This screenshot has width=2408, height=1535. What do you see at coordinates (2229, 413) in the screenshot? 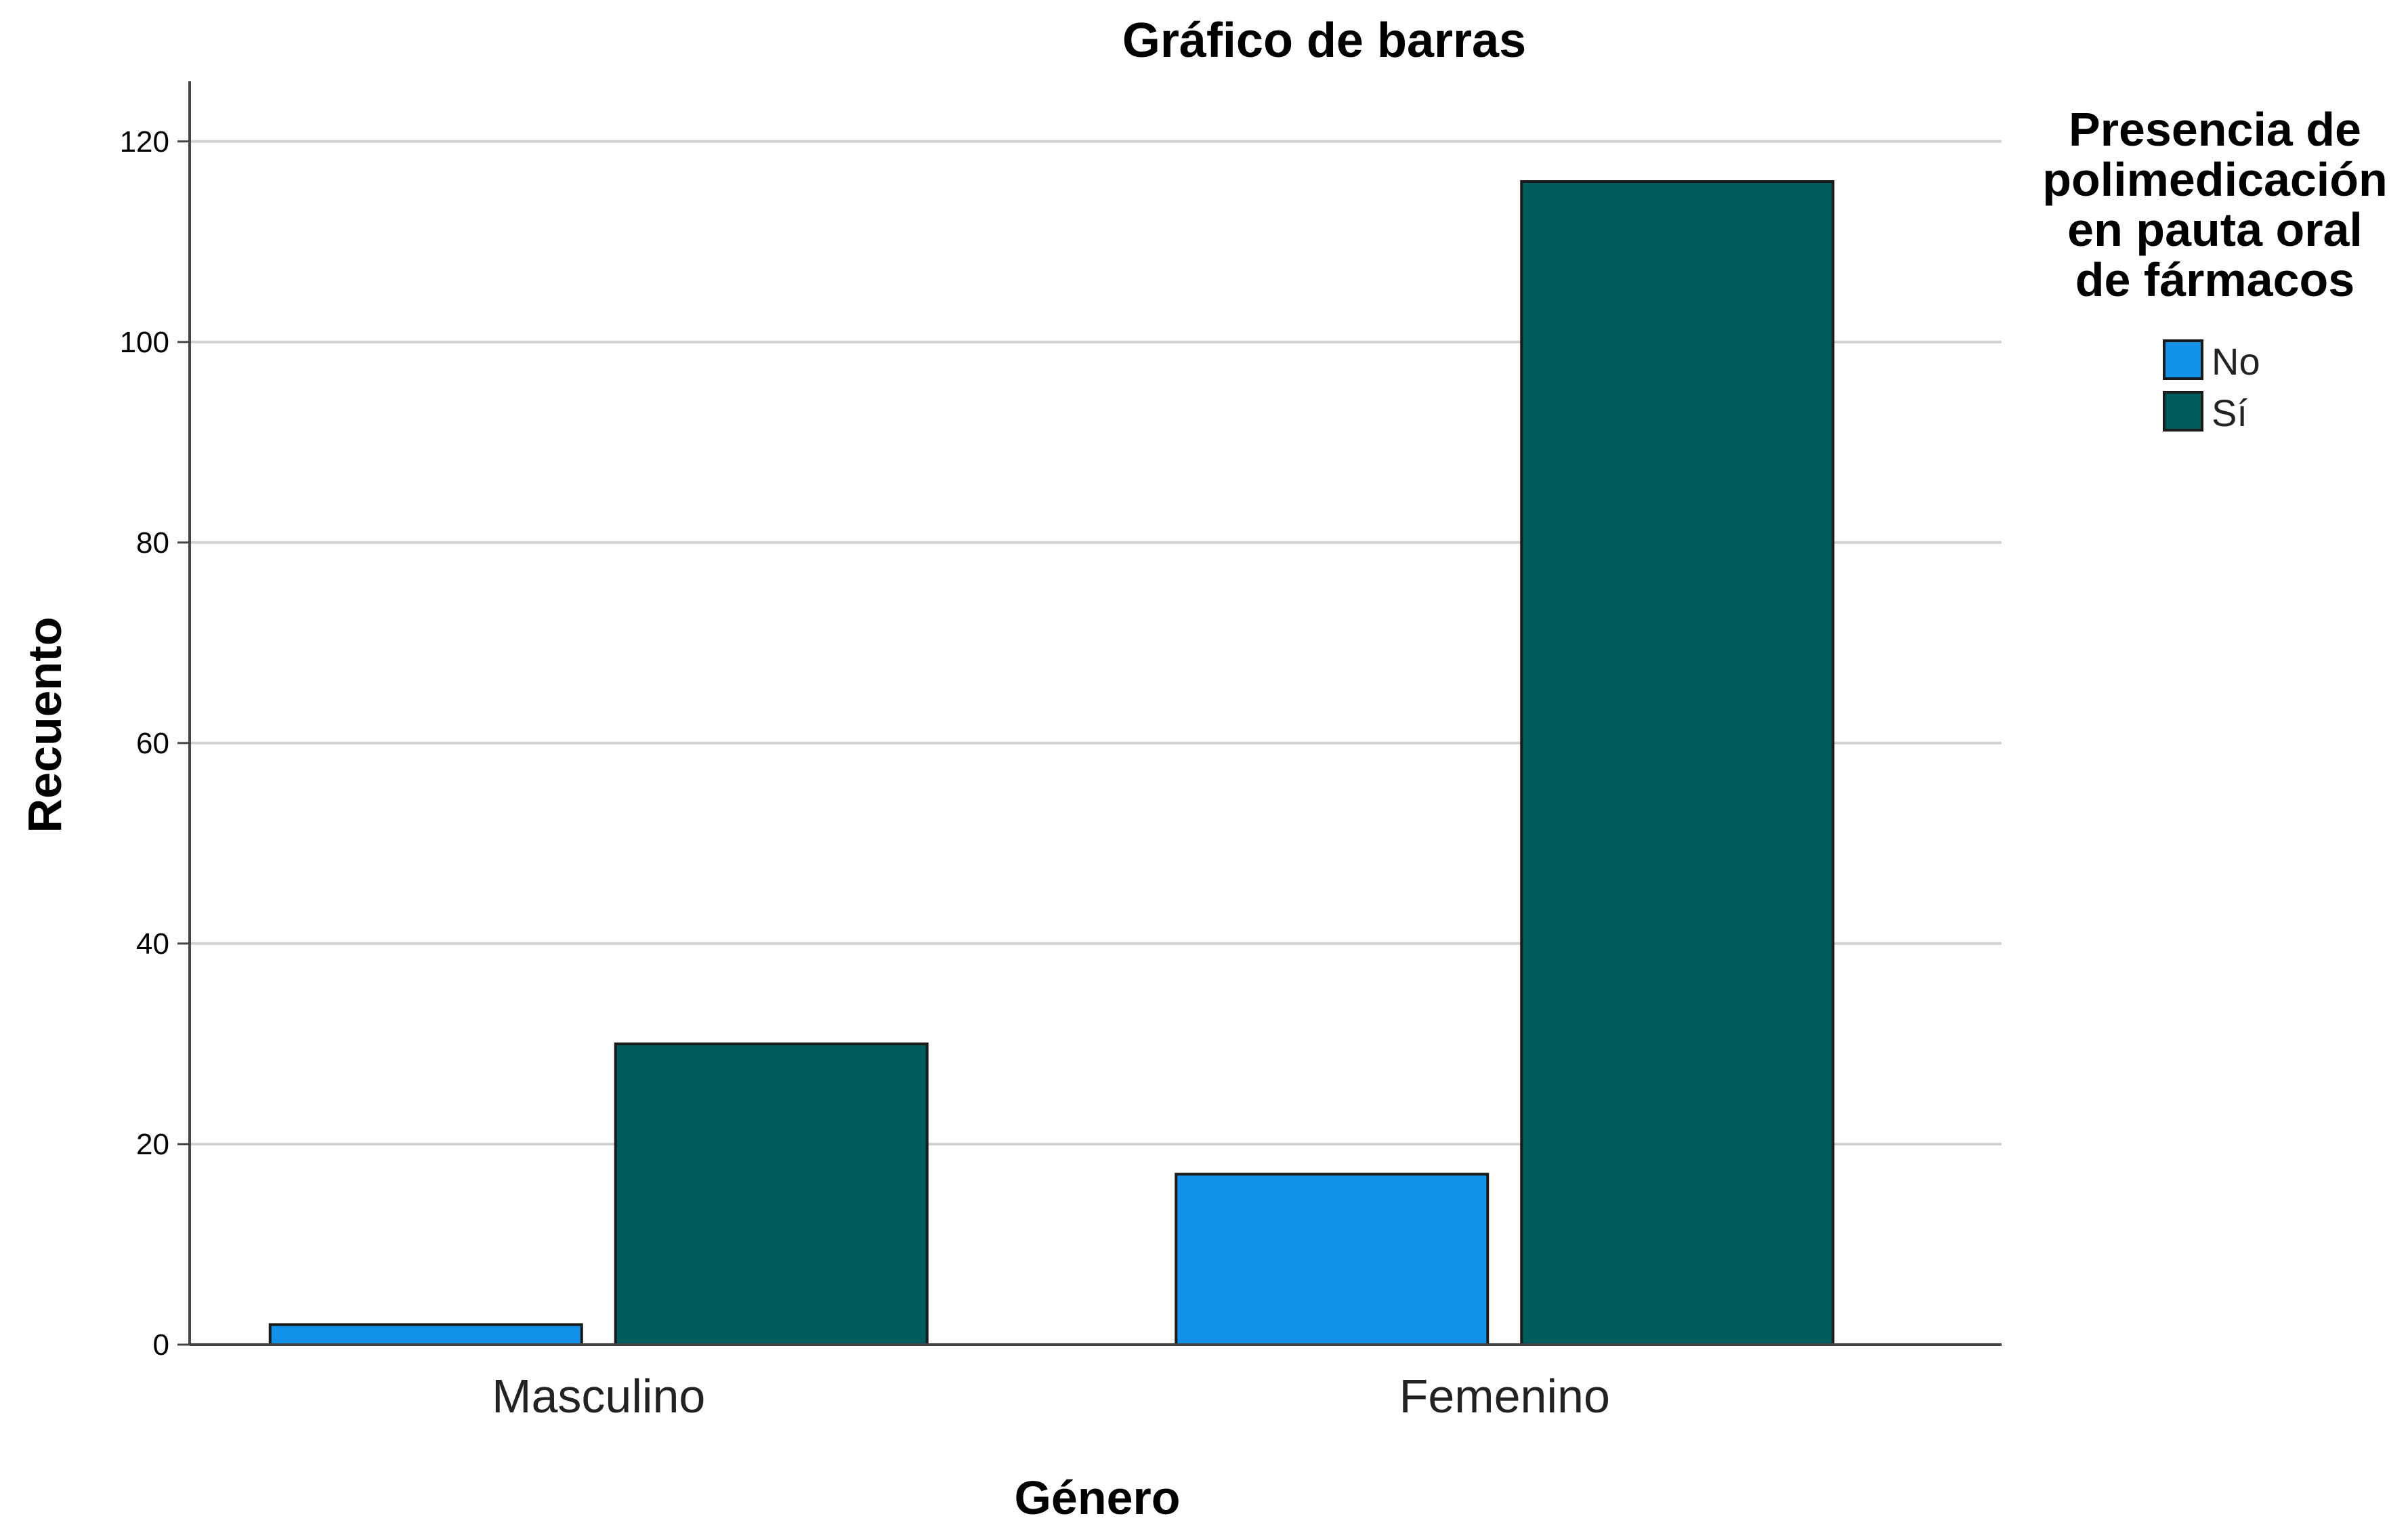
I see `legend-label-si: Sí` at bounding box center [2229, 413].